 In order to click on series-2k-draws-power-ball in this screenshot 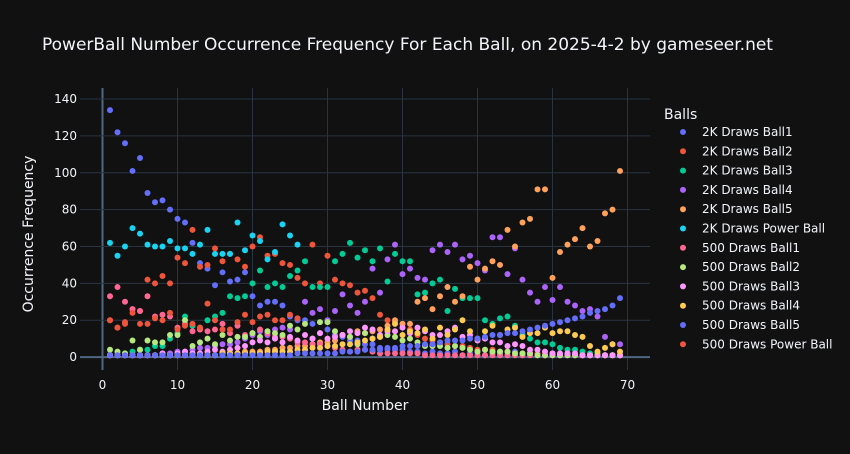, I will do `click(204, 241)`.